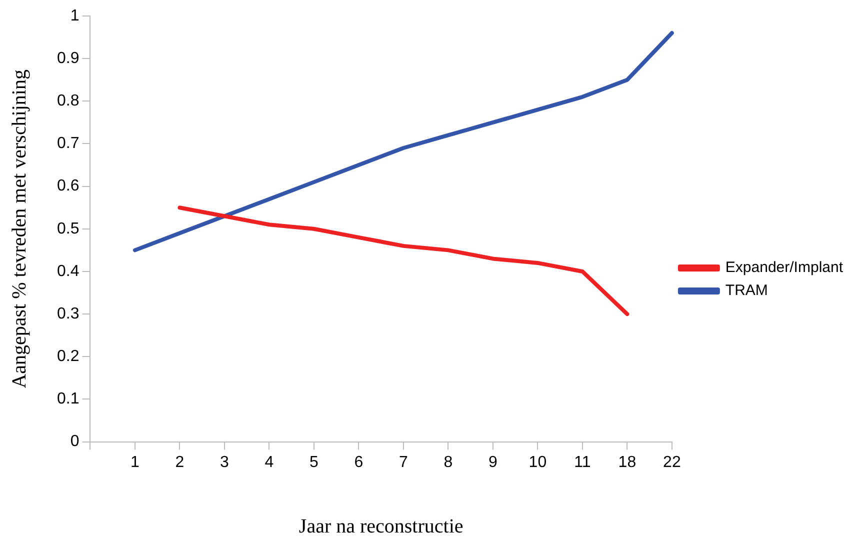 The width and height of the screenshot is (857, 547). I want to click on x-tick-label: 22, so click(672, 462).